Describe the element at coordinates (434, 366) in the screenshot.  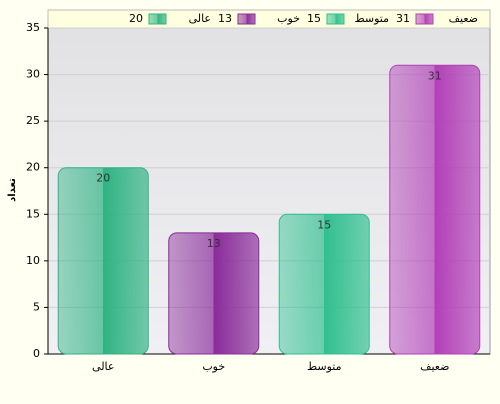
I see `x-tick-label: ضعیف` at that location.